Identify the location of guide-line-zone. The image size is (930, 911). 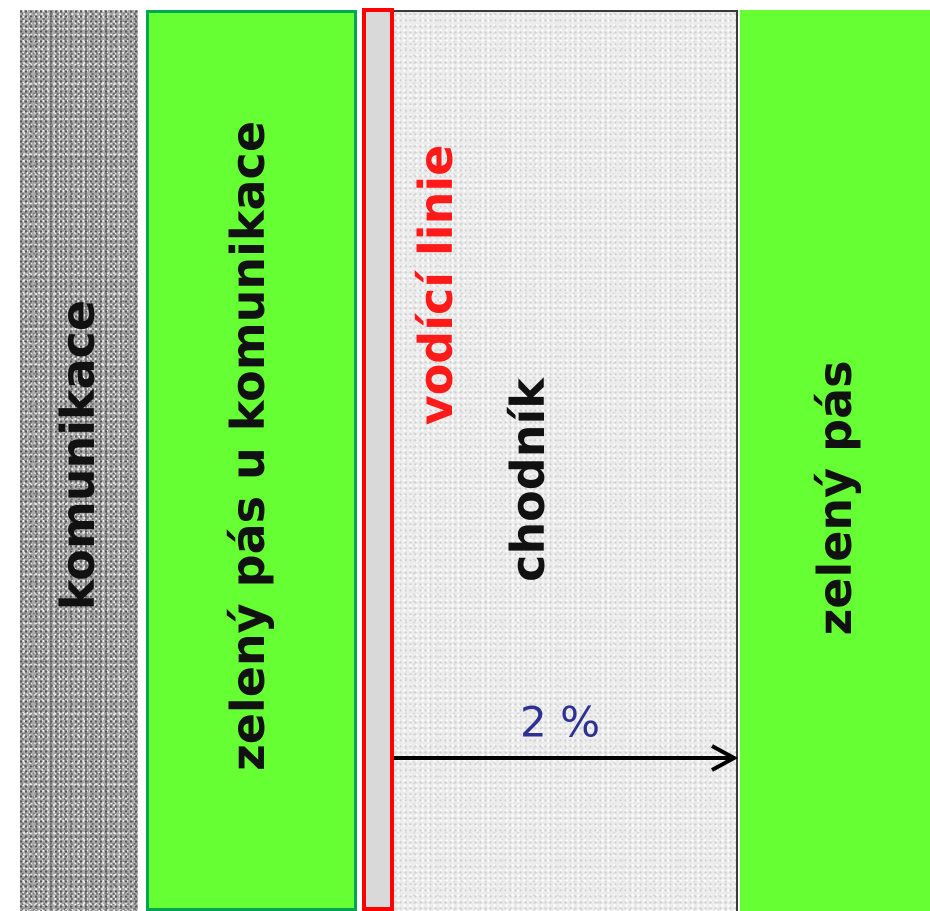
(378, 459).